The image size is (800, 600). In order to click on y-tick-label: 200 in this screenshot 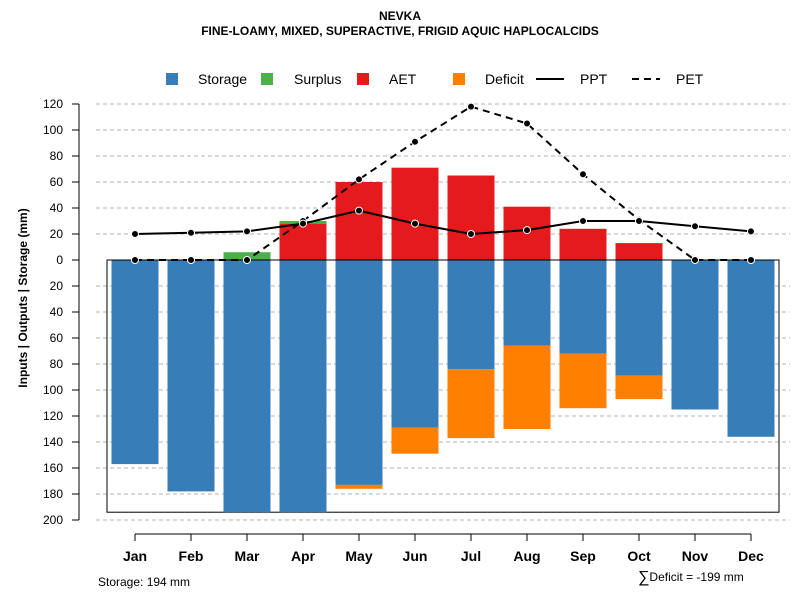, I will do `click(53, 520)`.